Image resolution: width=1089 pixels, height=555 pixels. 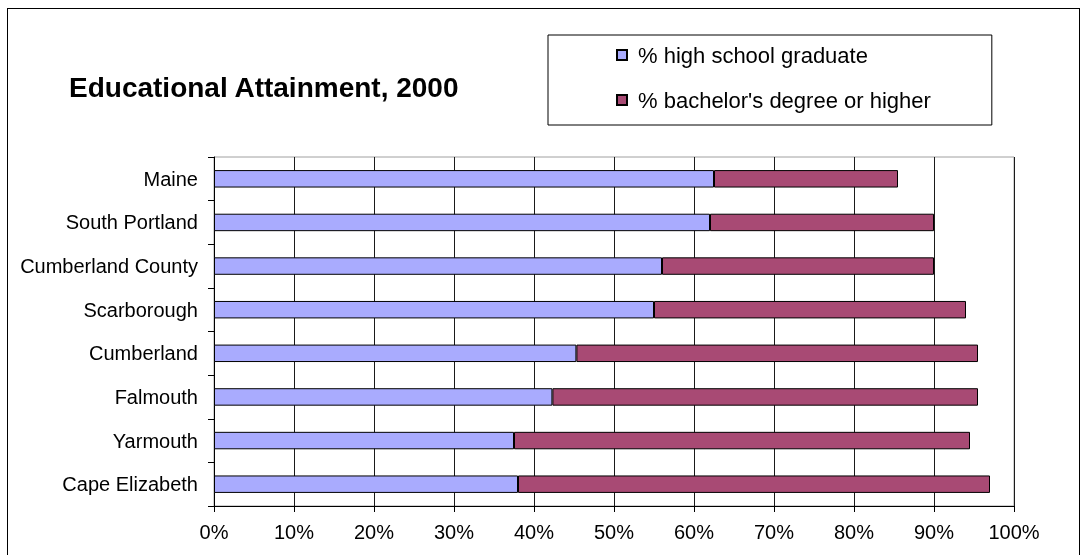 What do you see at coordinates (694, 532) in the screenshot?
I see `x-tick-label: 60%` at bounding box center [694, 532].